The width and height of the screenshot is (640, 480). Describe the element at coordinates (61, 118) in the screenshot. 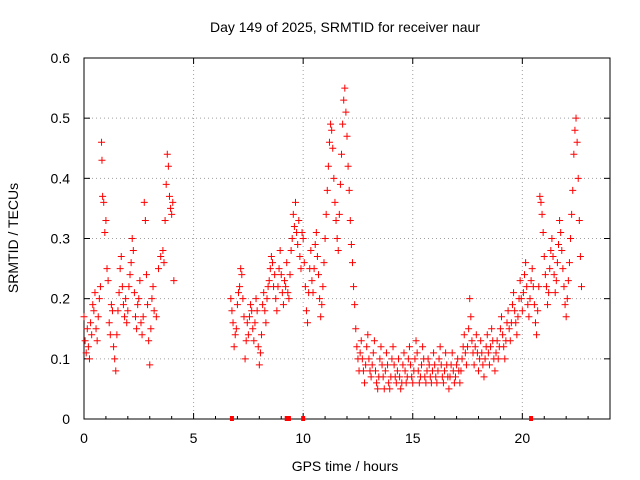

I see `y-tick-label: 0.5` at that location.